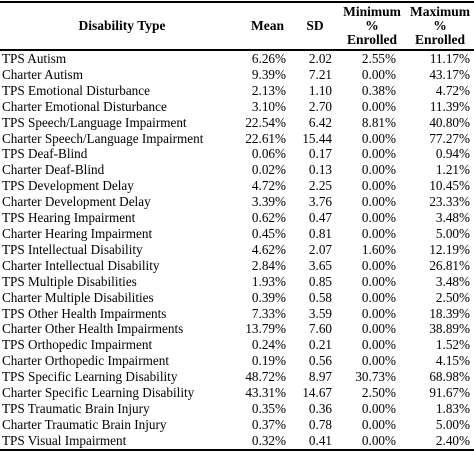 This screenshot has height=451, width=474. What do you see at coordinates (320, 58) in the screenshot?
I see `cell-sd: 2.02` at bounding box center [320, 58].